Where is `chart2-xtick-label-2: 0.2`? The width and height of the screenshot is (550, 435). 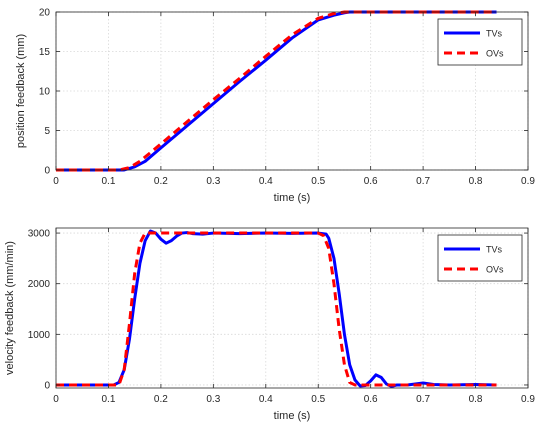 chart2-xtick-label-2: 0.2 is located at coordinates (161, 399).